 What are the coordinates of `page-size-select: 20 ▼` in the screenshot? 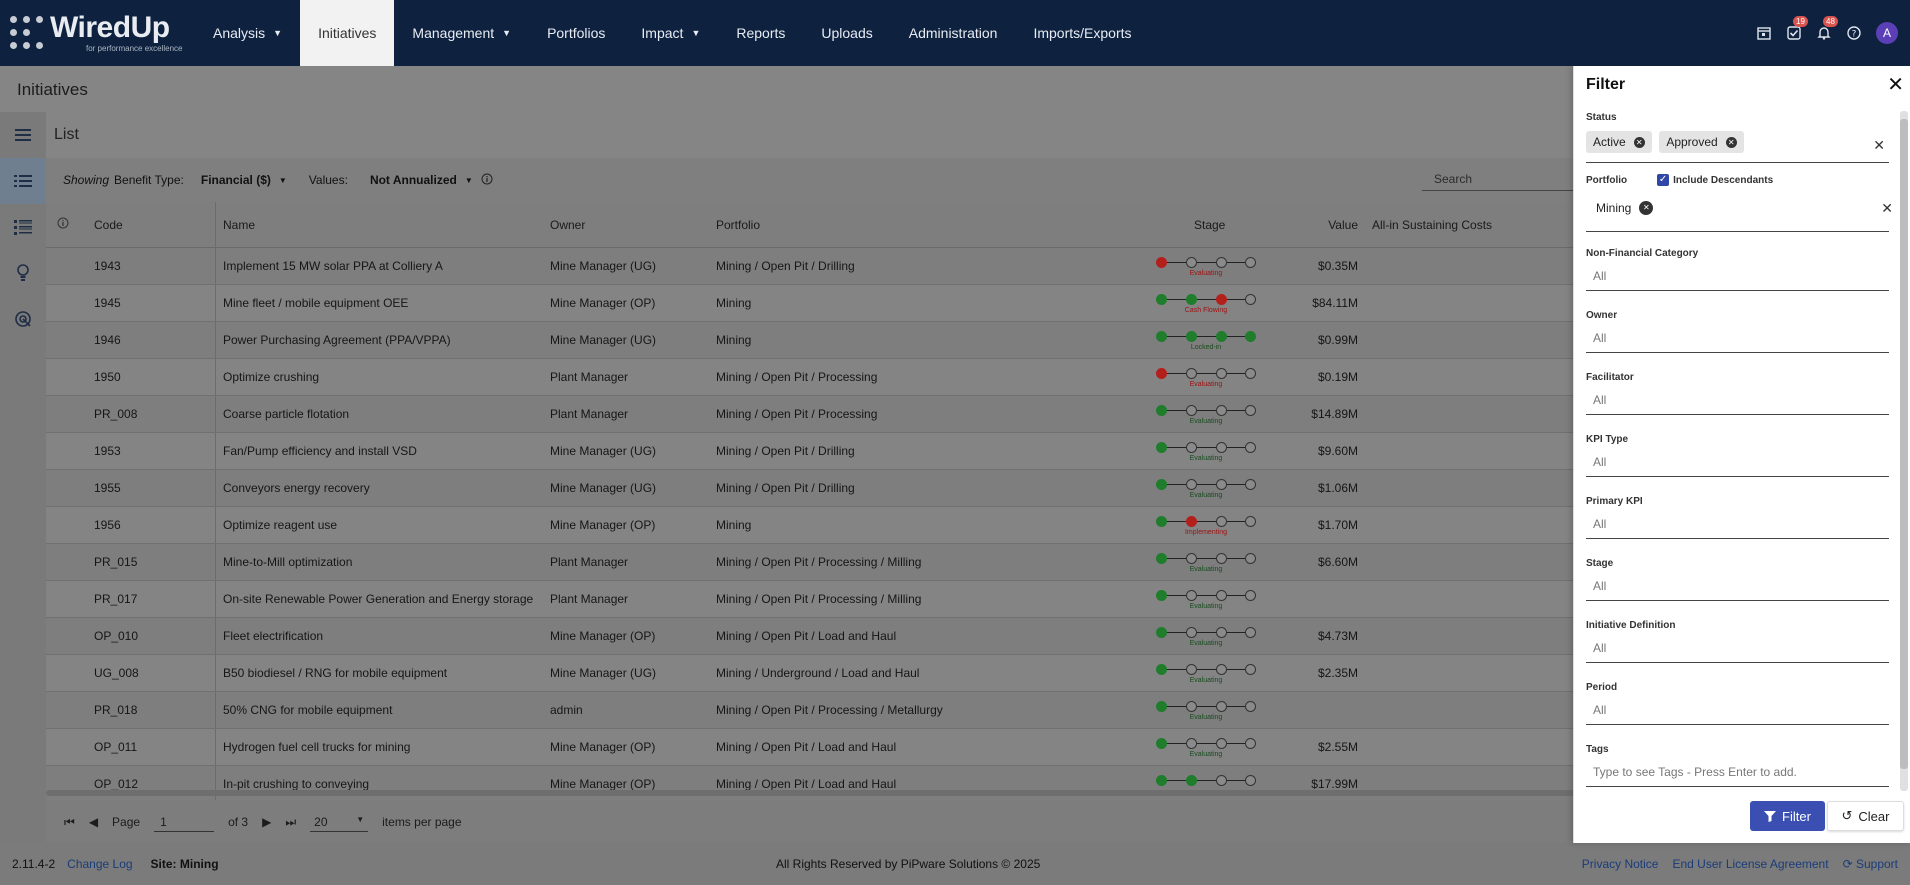 It's located at (339, 822).